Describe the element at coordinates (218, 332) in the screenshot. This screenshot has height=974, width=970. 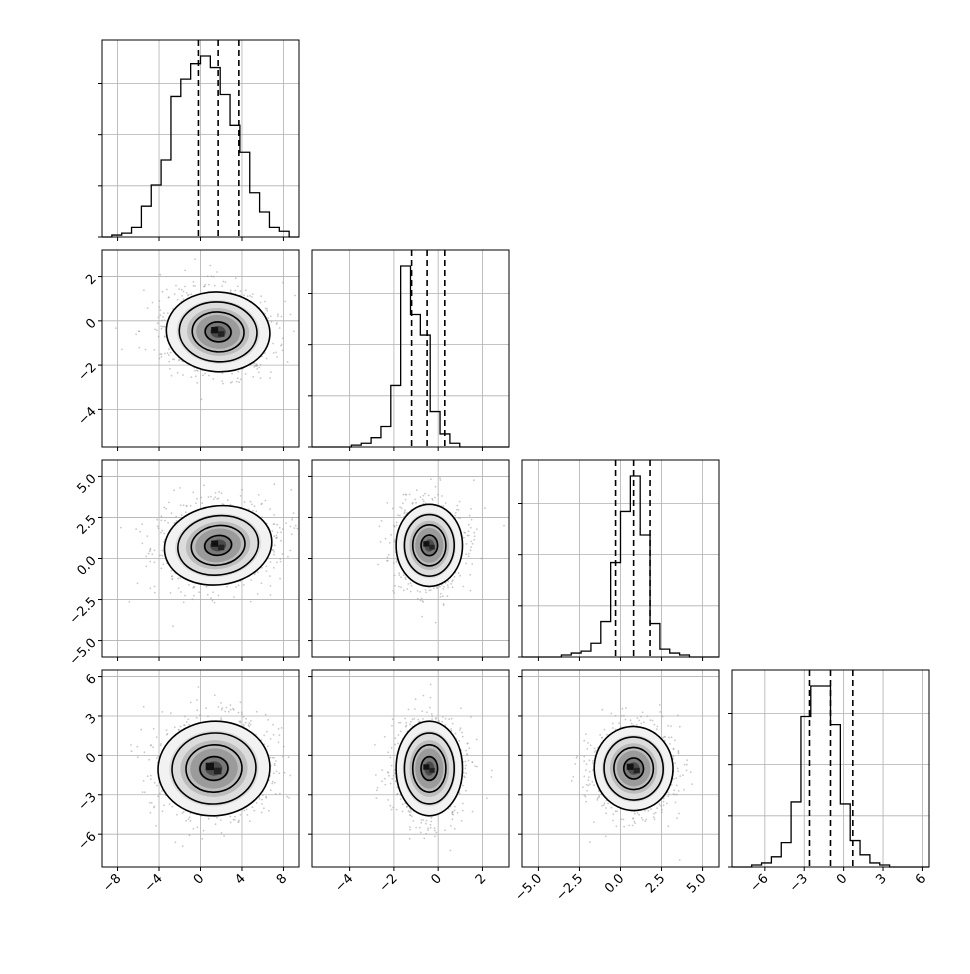
I see `density-core` at that location.